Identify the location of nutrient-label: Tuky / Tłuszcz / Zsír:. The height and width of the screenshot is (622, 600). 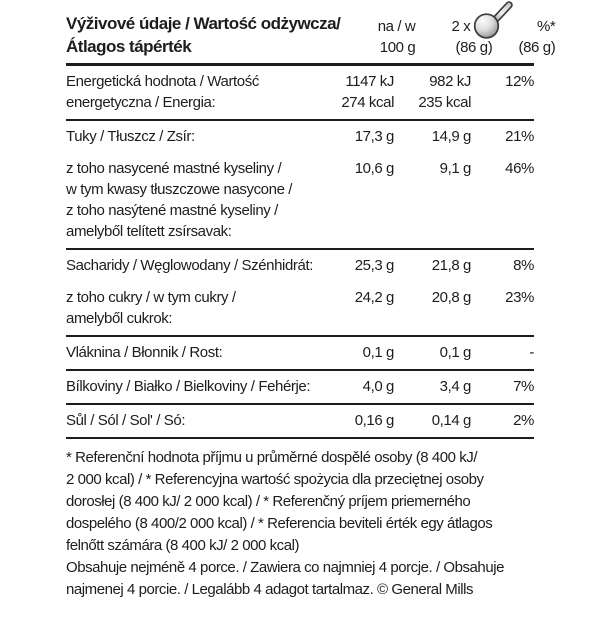
(130, 136).